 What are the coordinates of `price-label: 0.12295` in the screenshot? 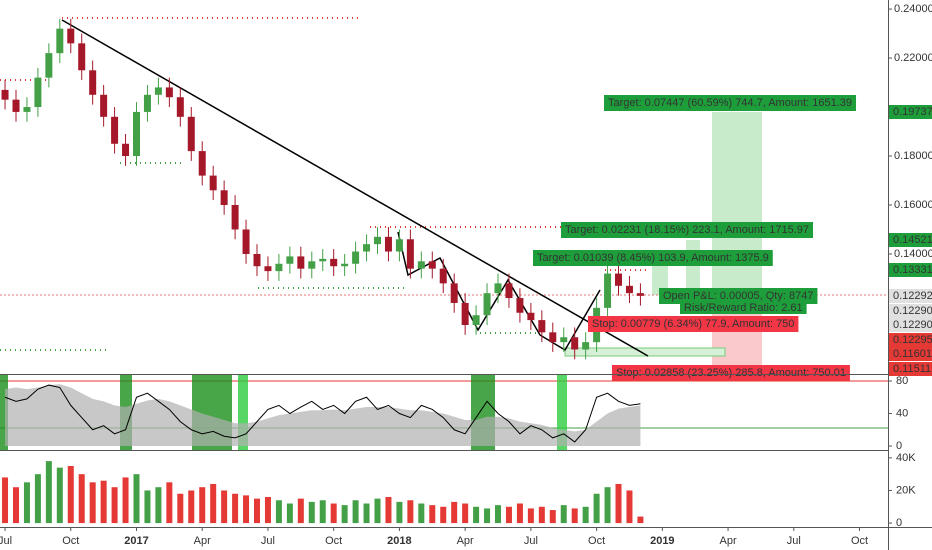 It's located at (912, 340).